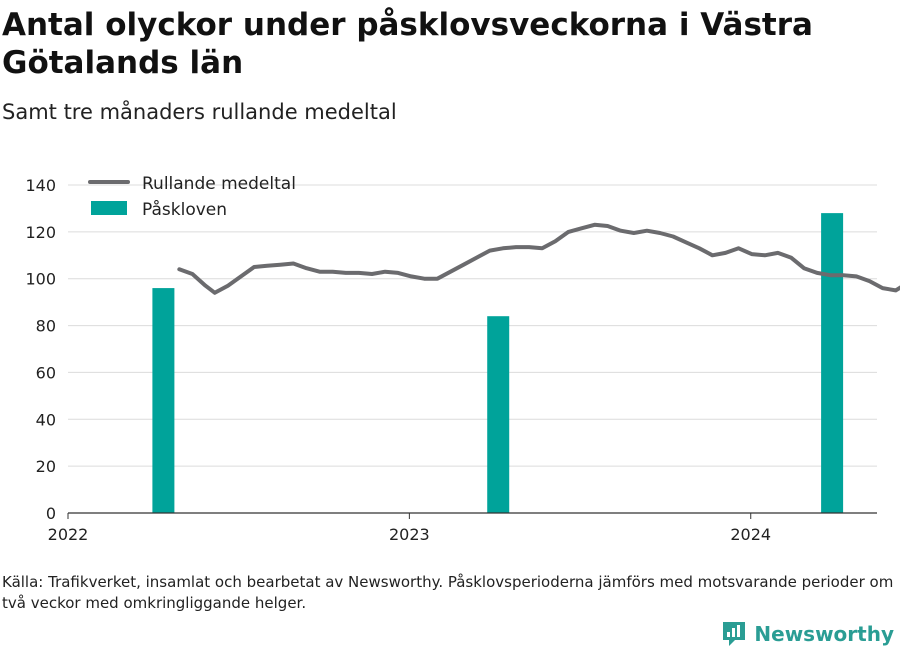 This screenshot has width=900, height=650. What do you see at coordinates (184, 209) in the screenshot?
I see `legend-label-paskloven: Påskloven` at bounding box center [184, 209].